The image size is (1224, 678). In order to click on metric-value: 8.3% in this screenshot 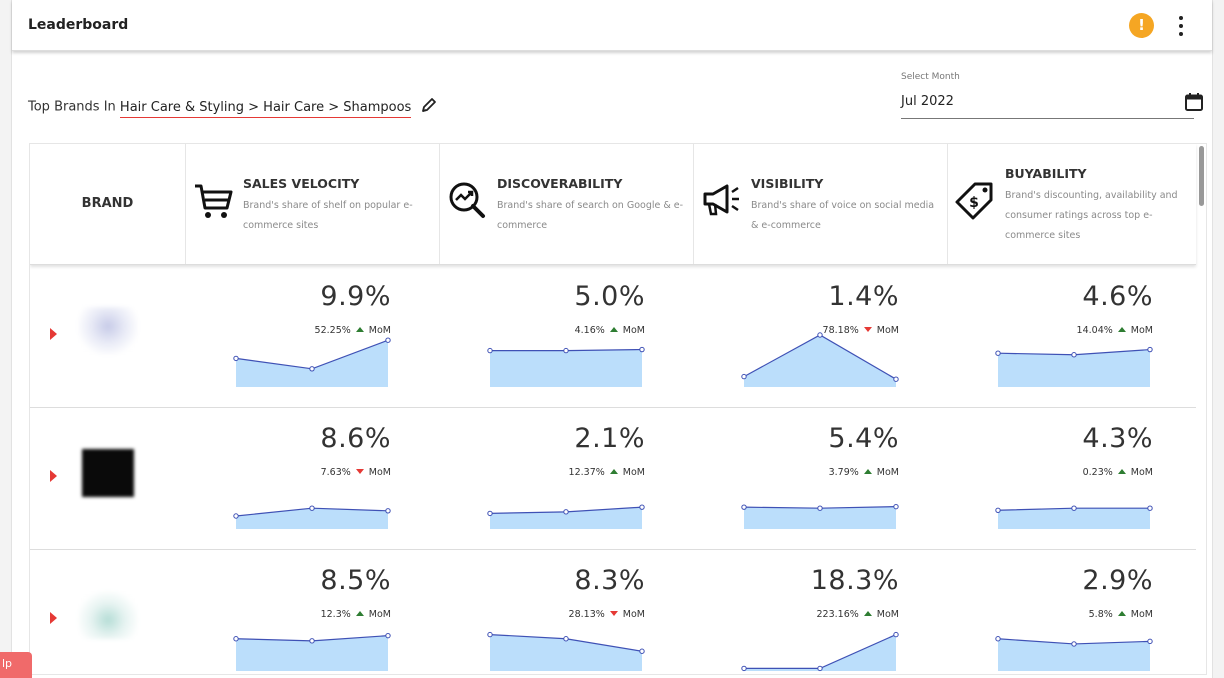, I will do `click(609, 580)`.